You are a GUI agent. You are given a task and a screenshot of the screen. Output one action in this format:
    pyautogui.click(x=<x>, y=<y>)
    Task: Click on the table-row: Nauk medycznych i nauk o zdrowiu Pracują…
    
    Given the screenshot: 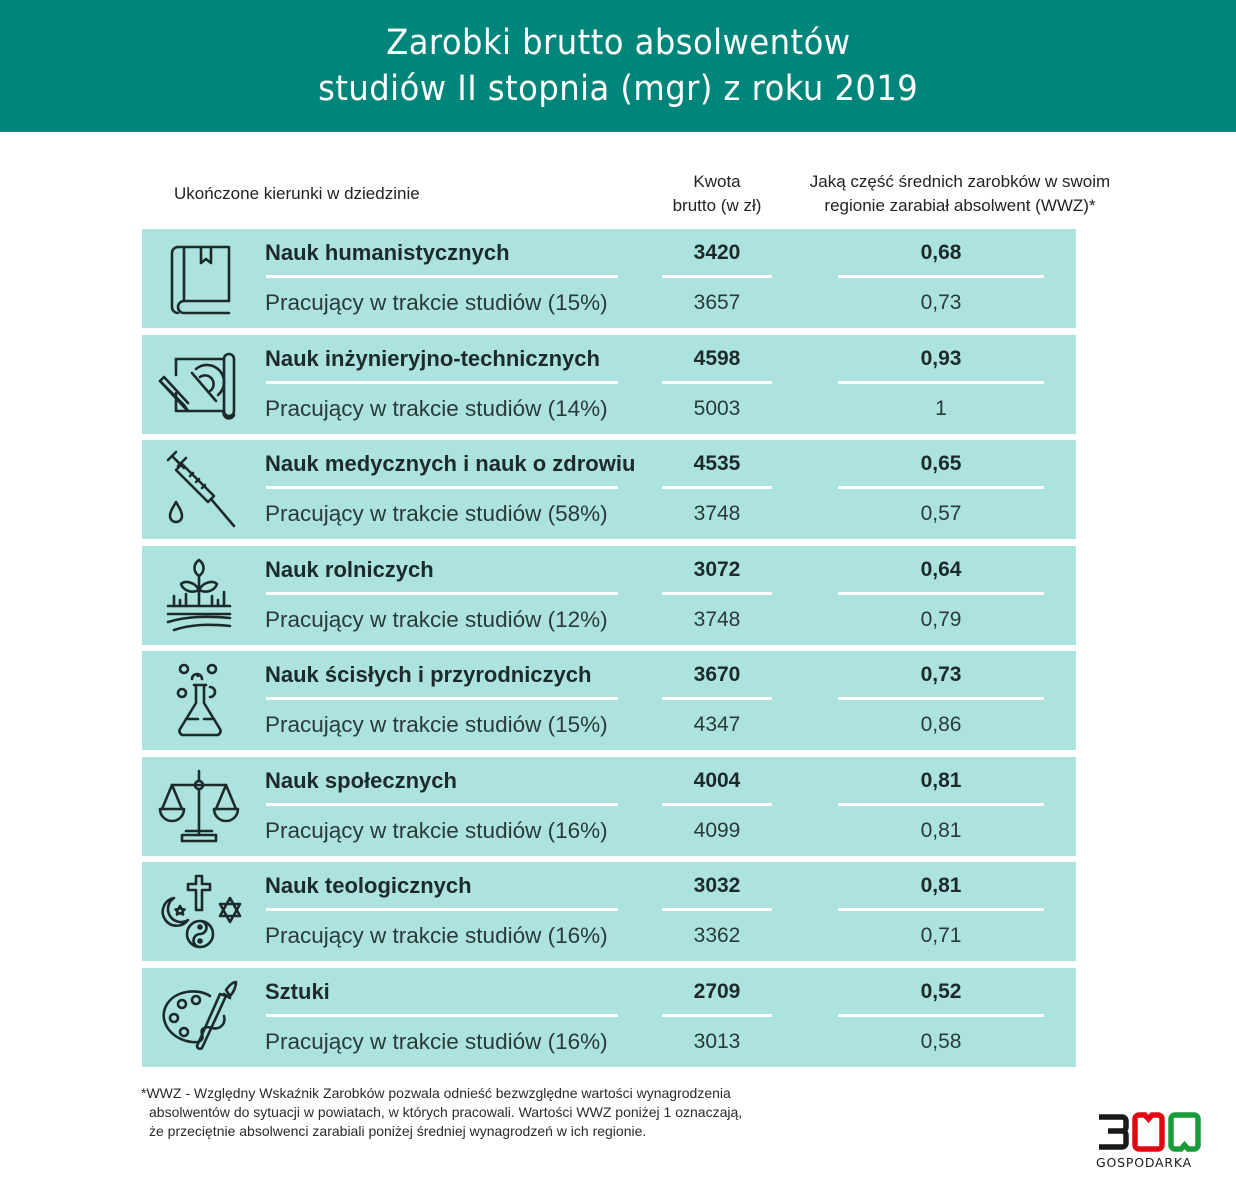 What is the action you would take?
    pyautogui.click(x=609, y=489)
    